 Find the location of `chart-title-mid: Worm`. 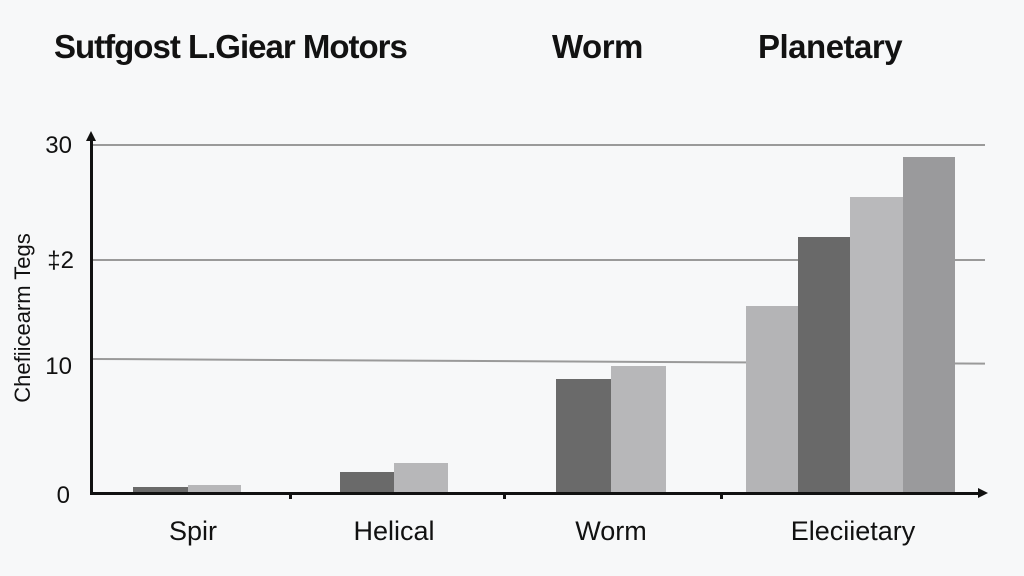

chart-title-mid: Worm is located at coordinates (597, 46).